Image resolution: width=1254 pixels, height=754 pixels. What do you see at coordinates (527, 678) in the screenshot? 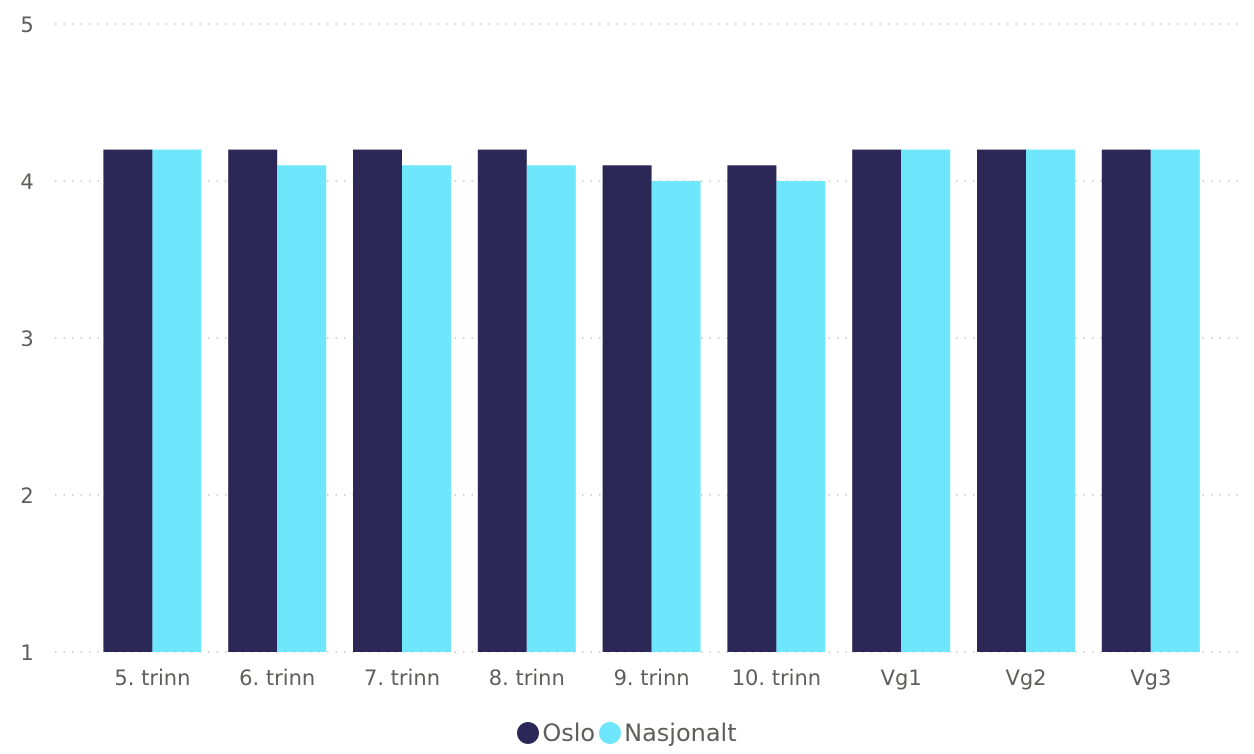
I see `x-tick-label: 8. trinn` at bounding box center [527, 678].